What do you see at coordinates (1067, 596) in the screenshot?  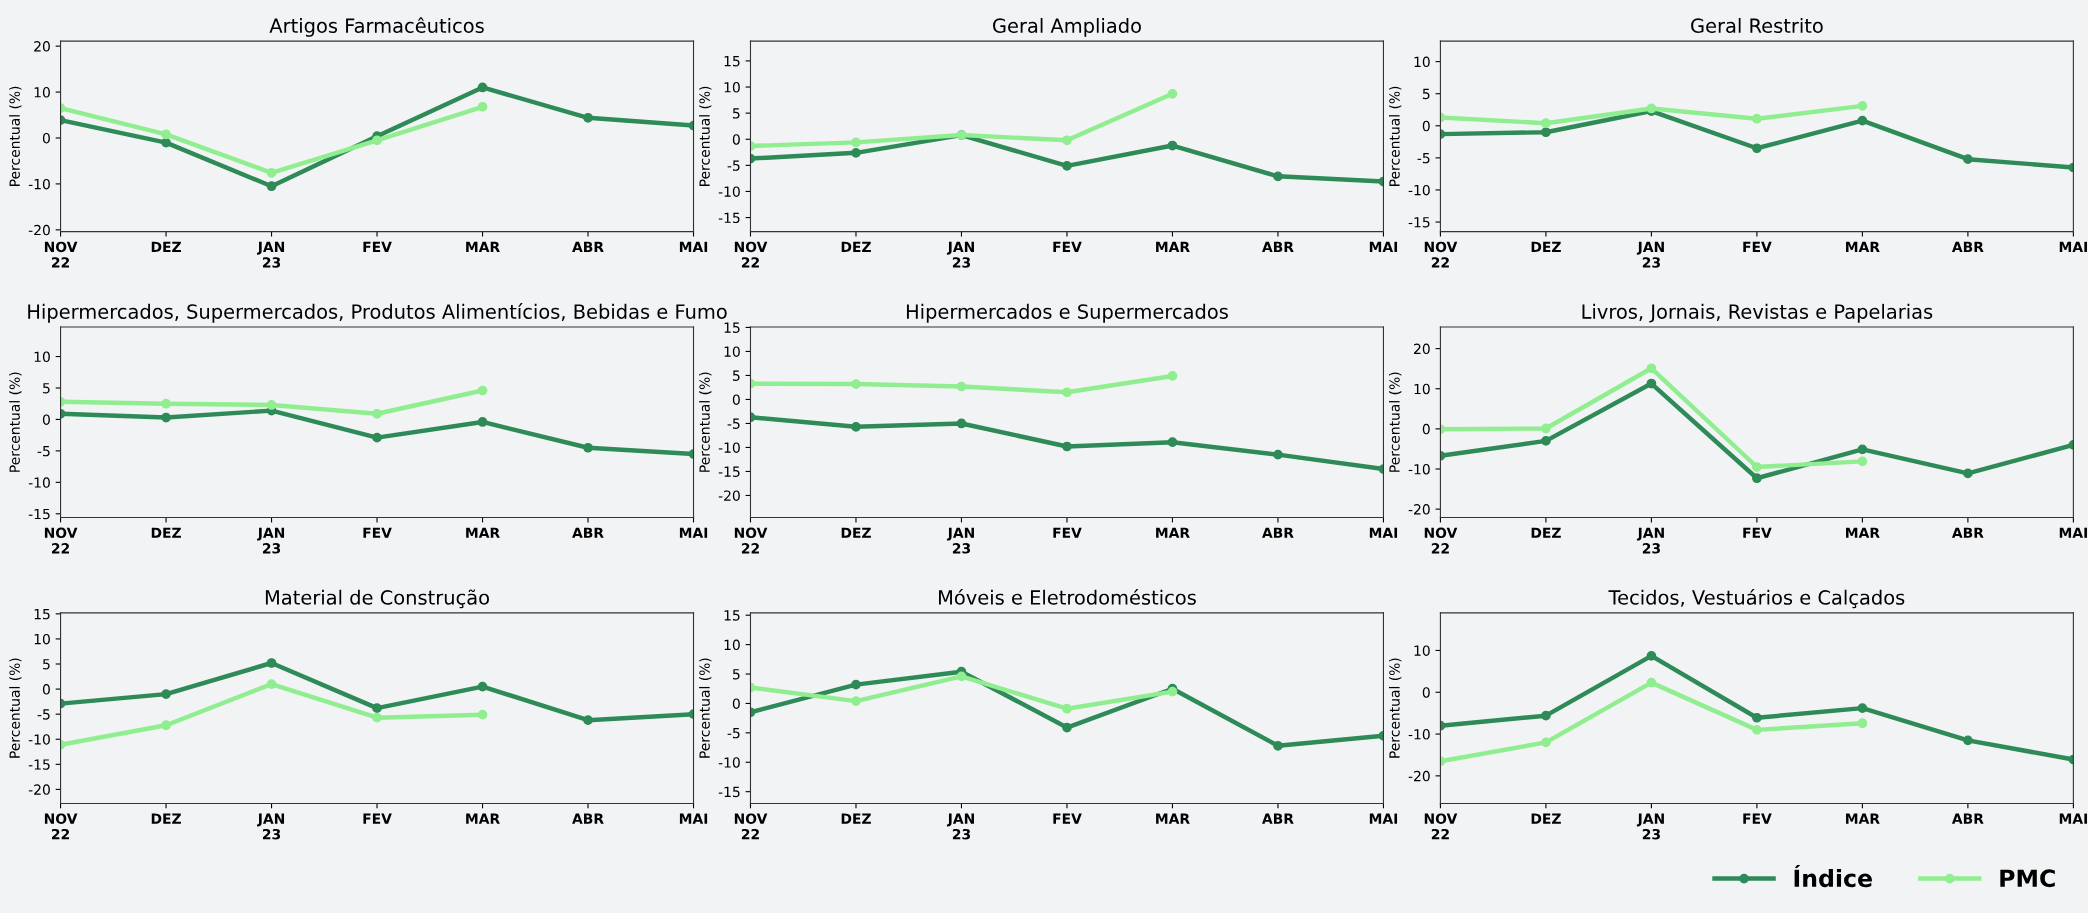 I see `chart-title: Móveis e Eletrodomésticos` at bounding box center [1067, 596].